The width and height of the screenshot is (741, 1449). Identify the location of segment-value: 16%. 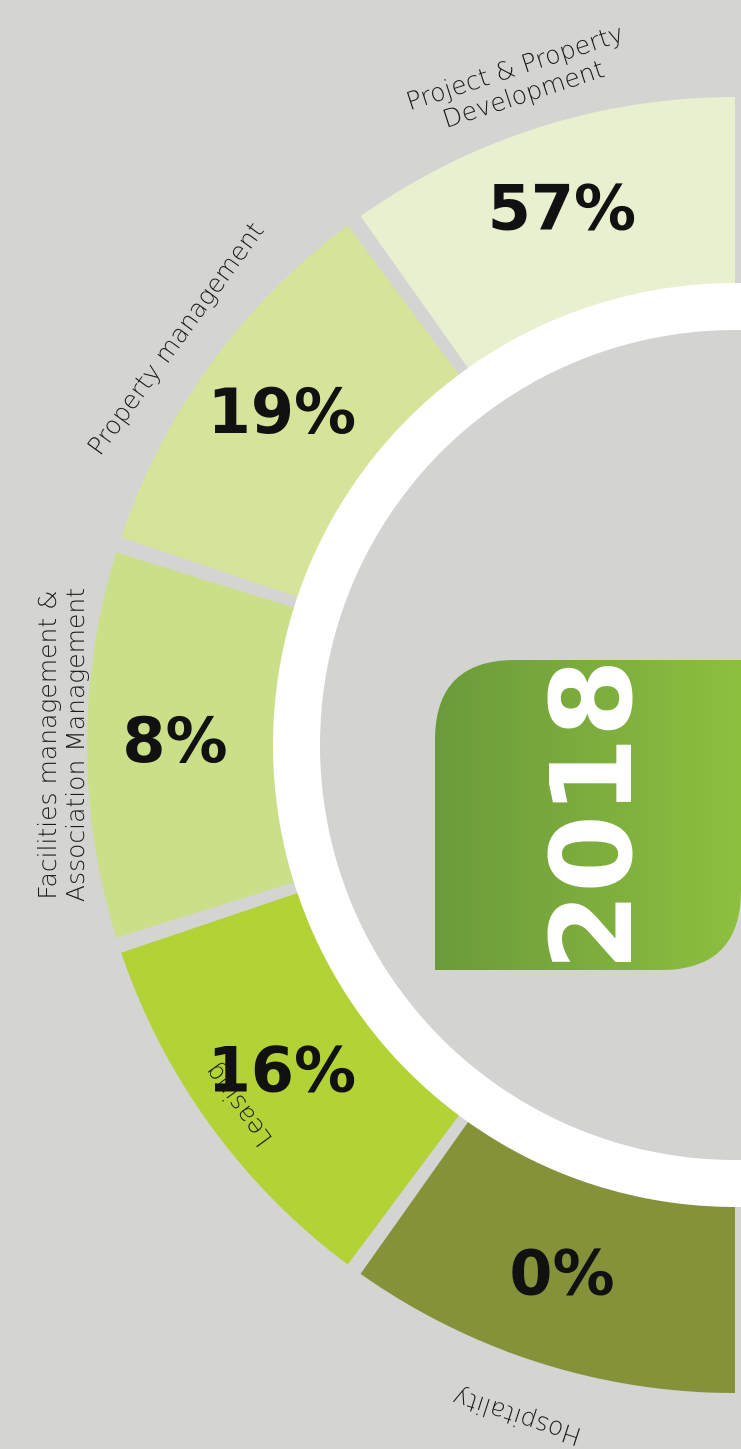
(282, 1069).